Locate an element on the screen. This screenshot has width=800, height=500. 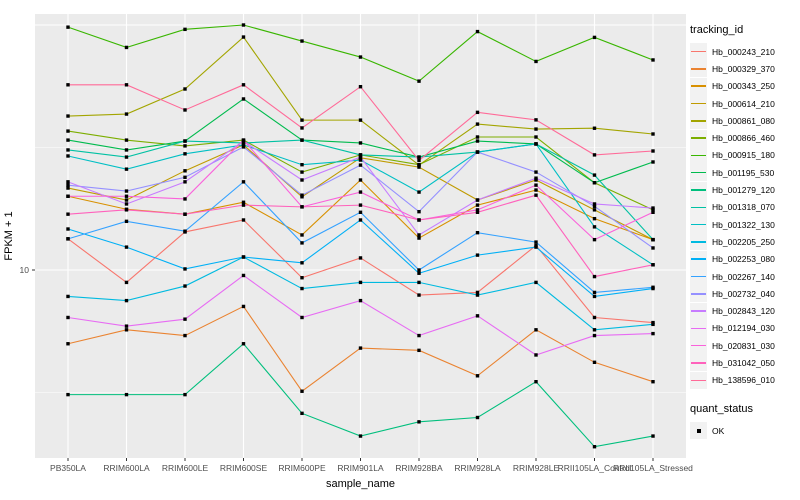
legend-item-label: Hb_012194_030 is located at coordinates (743, 328).